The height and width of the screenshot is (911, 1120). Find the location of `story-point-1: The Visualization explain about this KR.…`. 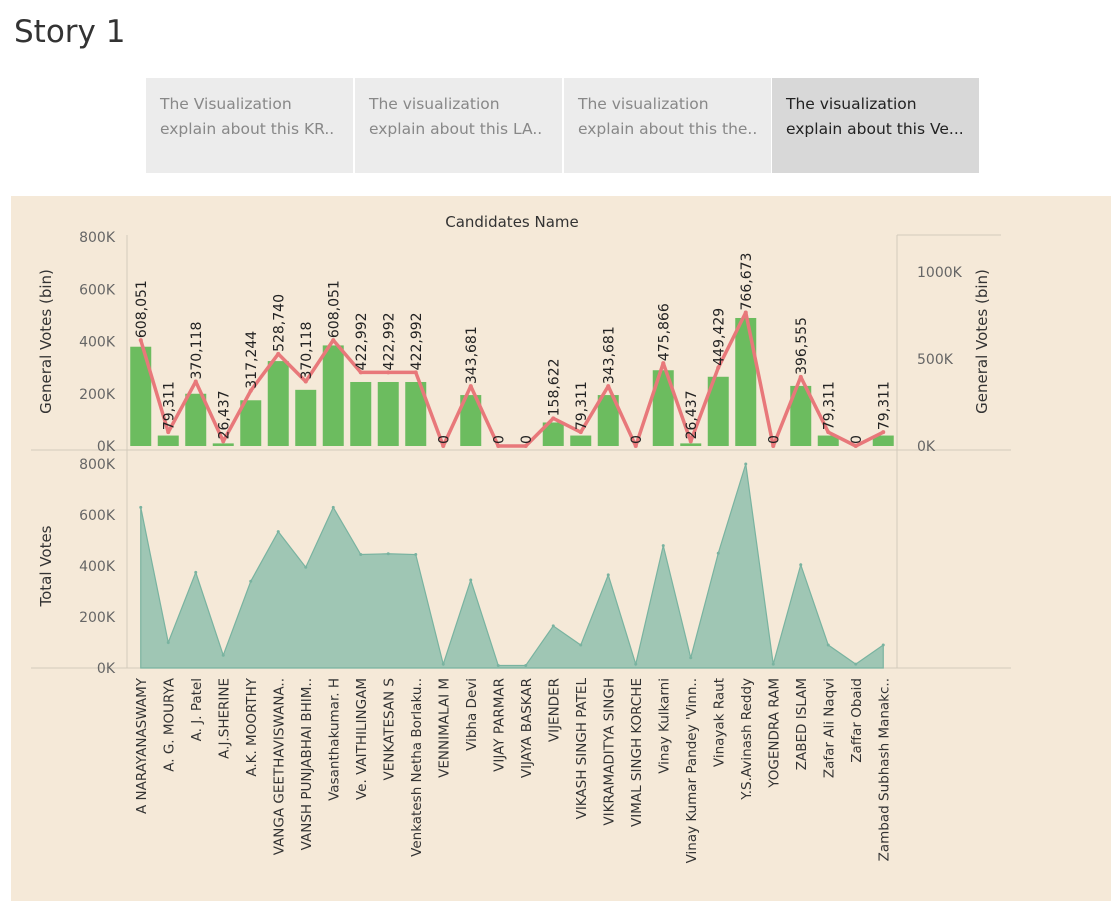

story-point-1: The Visualization explain about this KR.… is located at coordinates (249, 125).